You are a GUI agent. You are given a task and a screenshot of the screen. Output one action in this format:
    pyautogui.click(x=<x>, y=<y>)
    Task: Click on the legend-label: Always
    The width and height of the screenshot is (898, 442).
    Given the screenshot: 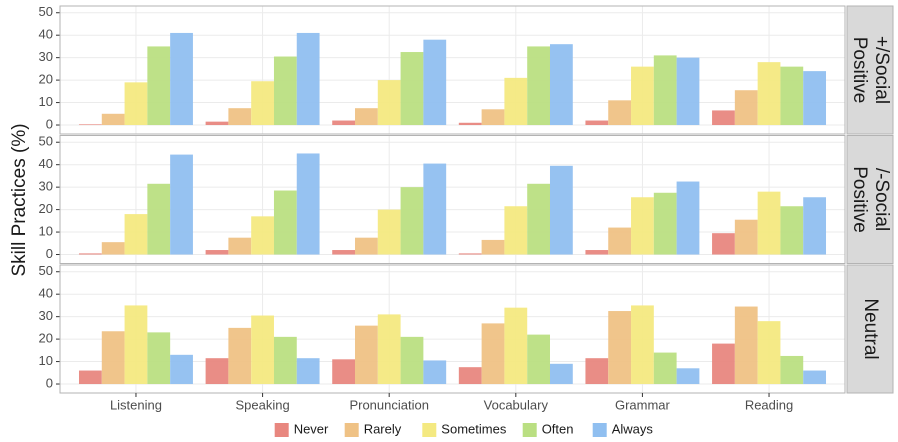 What is the action you would take?
    pyautogui.click(x=633, y=428)
    